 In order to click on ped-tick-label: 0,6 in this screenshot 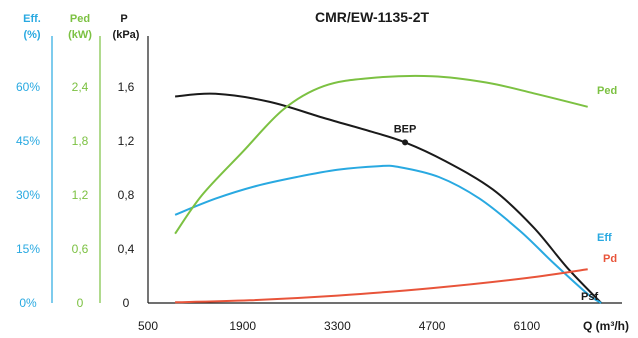, I will do `click(80, 249)`.